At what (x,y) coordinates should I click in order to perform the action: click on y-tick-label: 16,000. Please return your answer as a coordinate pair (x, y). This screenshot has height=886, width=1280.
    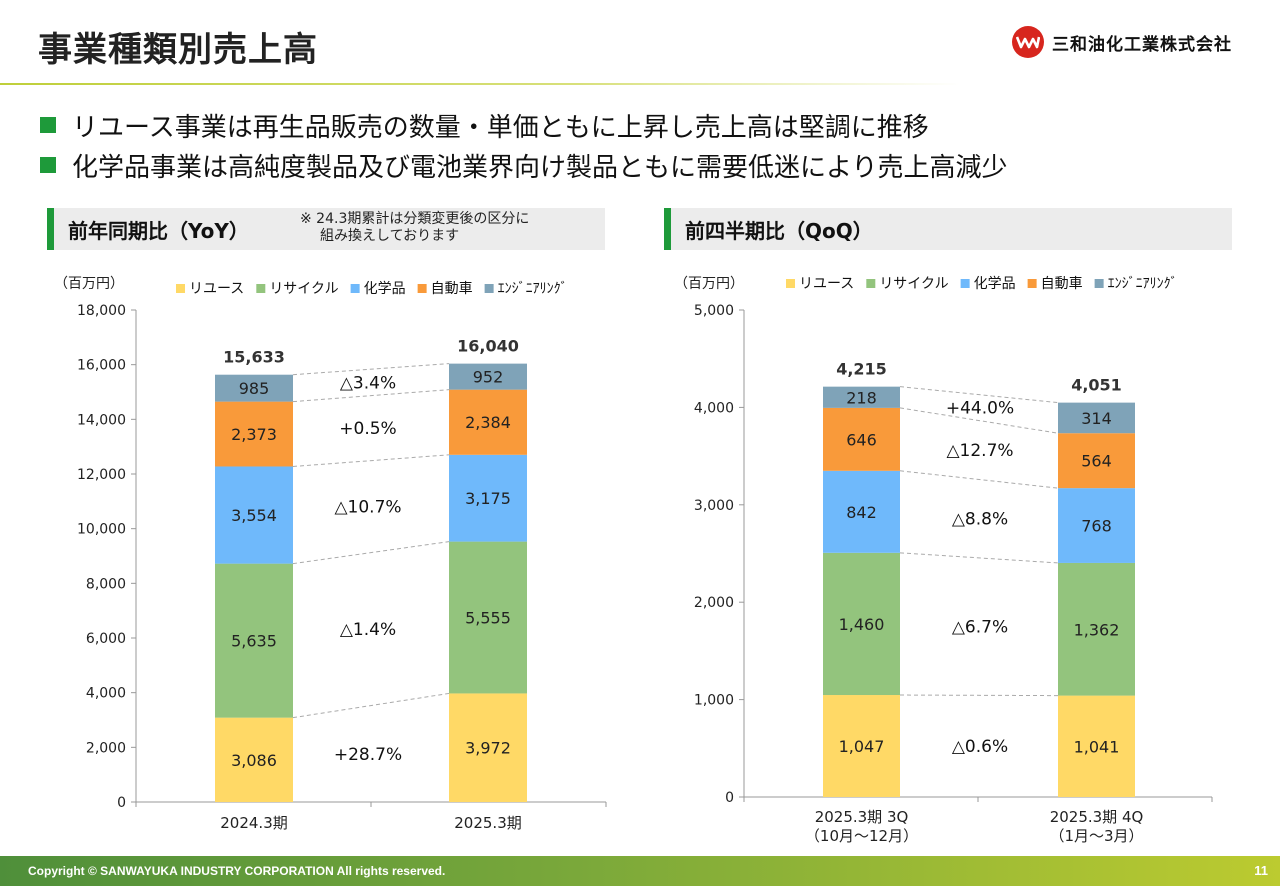
    Looking at the image, I should click on (101, 366).